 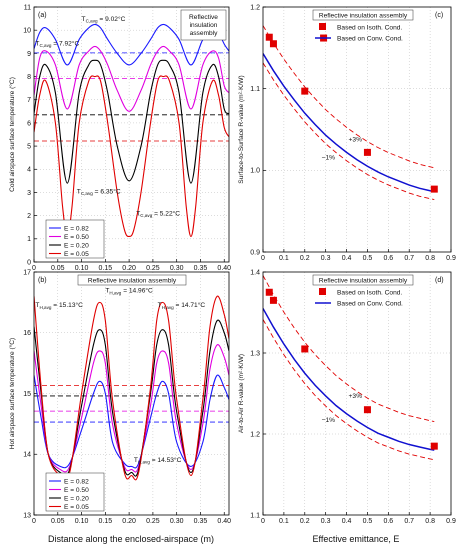 What do you see at coordinates (158, 214) in the screenshot?
I see `average-annotation: TC,avg = 5.22°C` at bounding box center [158, 214].